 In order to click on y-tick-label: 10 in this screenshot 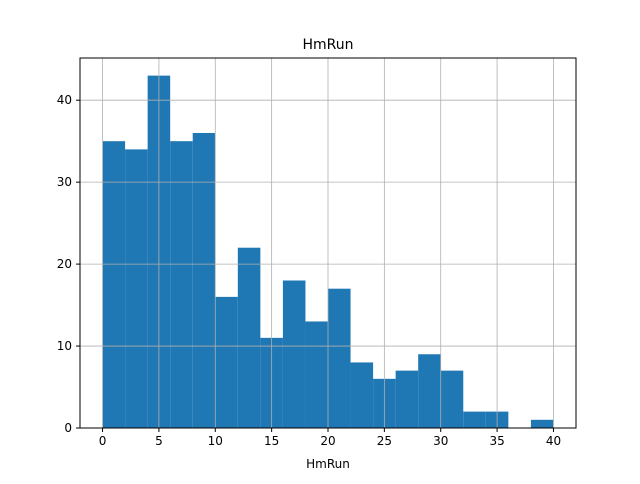, I will do `click(64, 346)`.